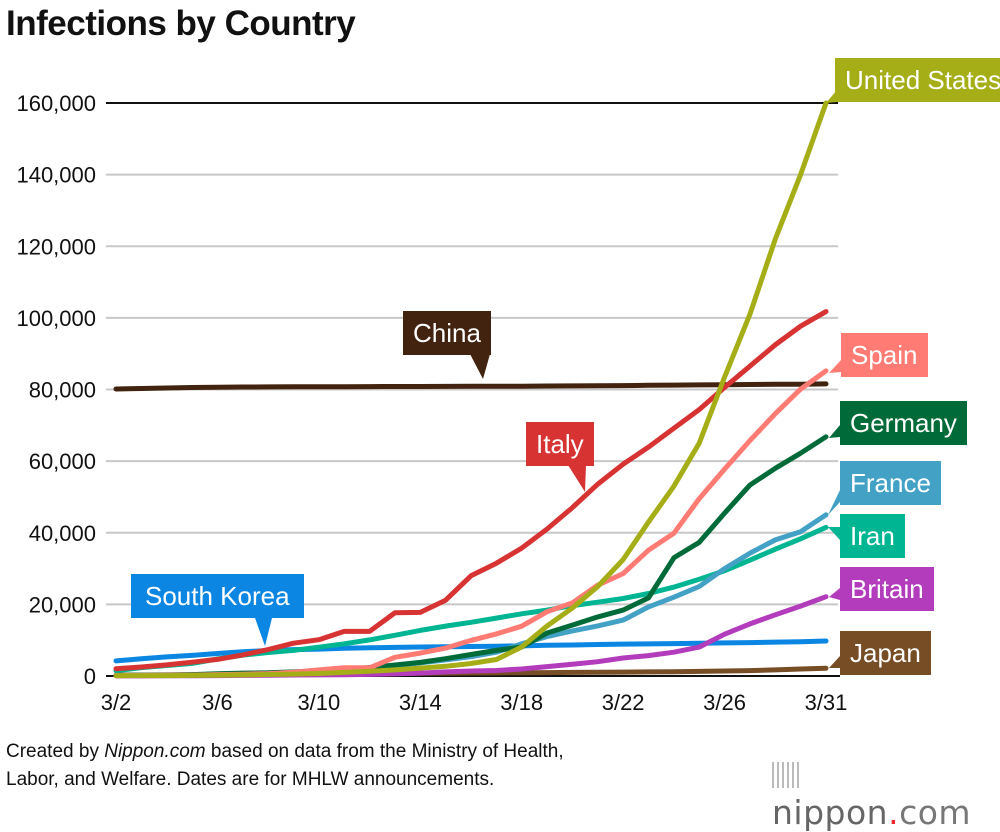 The image size is (1000, 832). I want to click on x-tick-label: 3/18, so click(521, 702).